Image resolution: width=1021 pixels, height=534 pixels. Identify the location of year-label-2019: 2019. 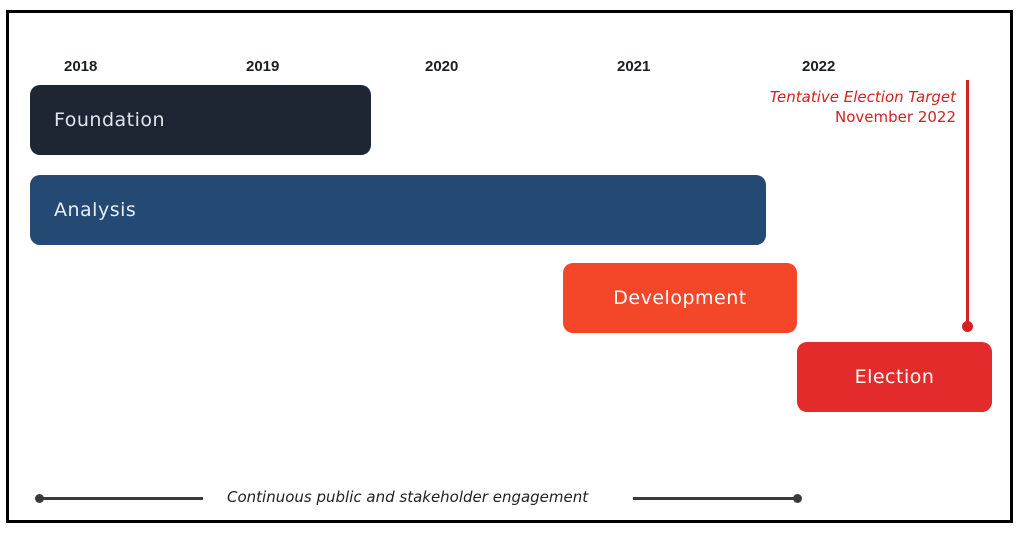
(263, 66).